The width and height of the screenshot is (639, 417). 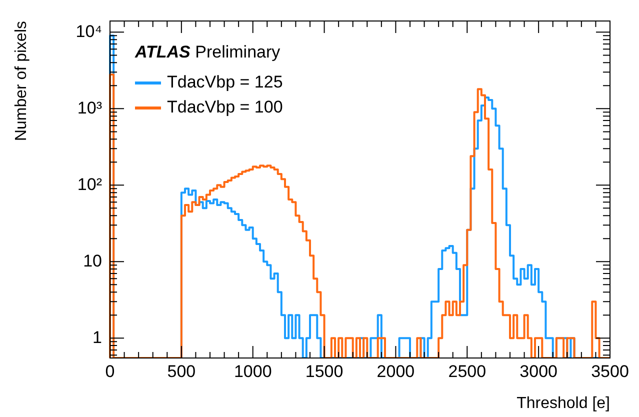 What do you see at coordinates (92, 260) in the screenshot?
I see `y-tick-label: 10` at bounding box center [92, 260].